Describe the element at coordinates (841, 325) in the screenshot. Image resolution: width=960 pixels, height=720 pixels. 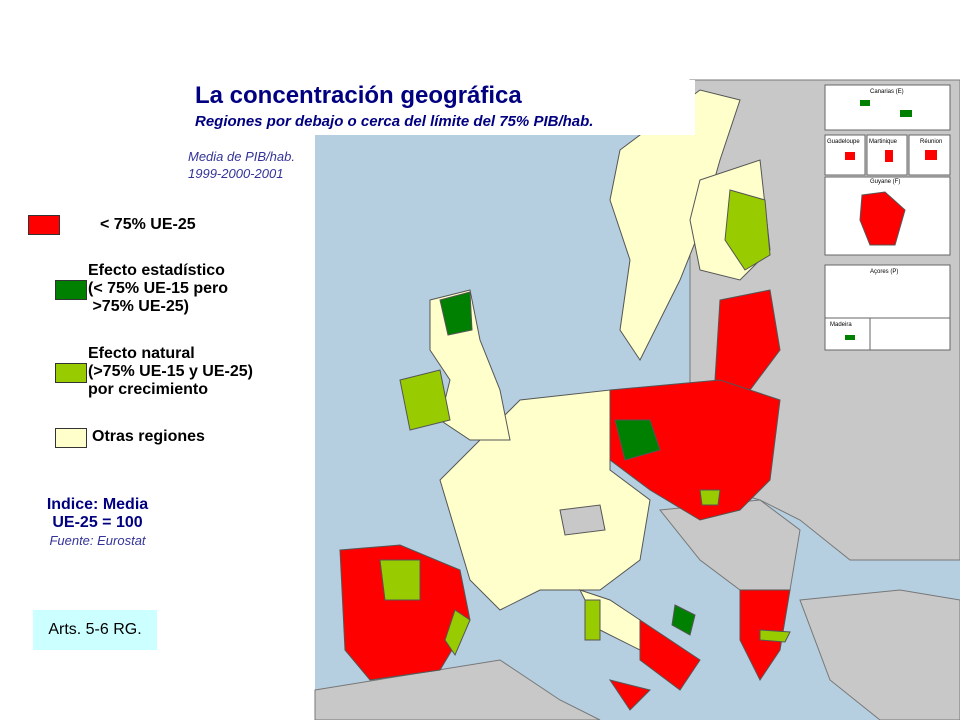
I see `inset-label: Madeira` at that location.